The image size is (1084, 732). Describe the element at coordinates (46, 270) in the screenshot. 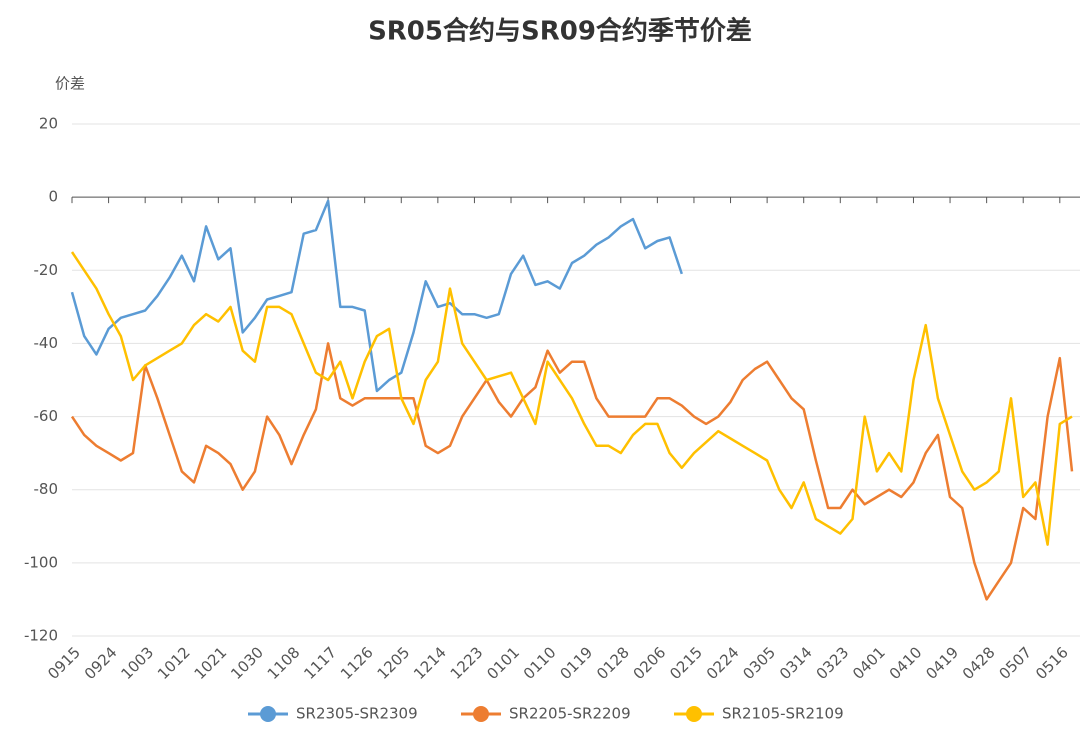

I see `y-tick-label: -20` at that location.